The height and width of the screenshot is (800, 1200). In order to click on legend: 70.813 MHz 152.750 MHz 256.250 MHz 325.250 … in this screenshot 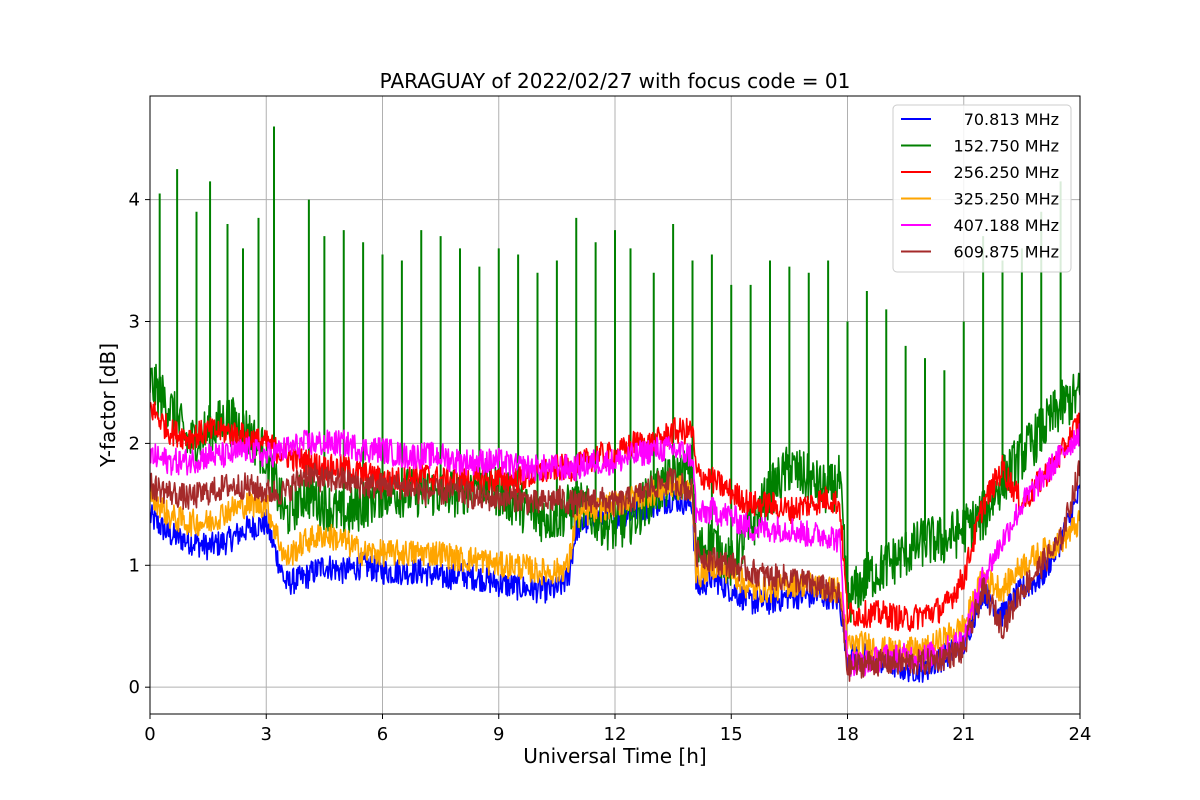, I will do `click(982, 188)`.